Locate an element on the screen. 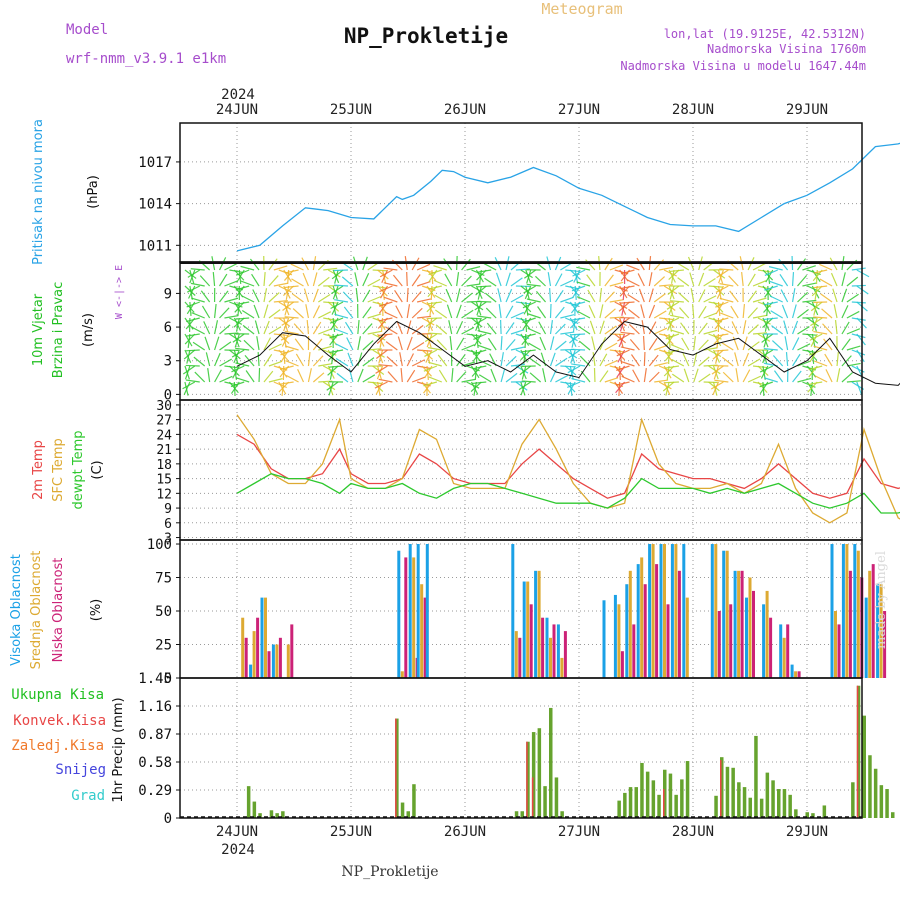 The width and height of the screenshot is (900, 900). bottom-date-label: 29JUN is located at coordinates (807, 832).